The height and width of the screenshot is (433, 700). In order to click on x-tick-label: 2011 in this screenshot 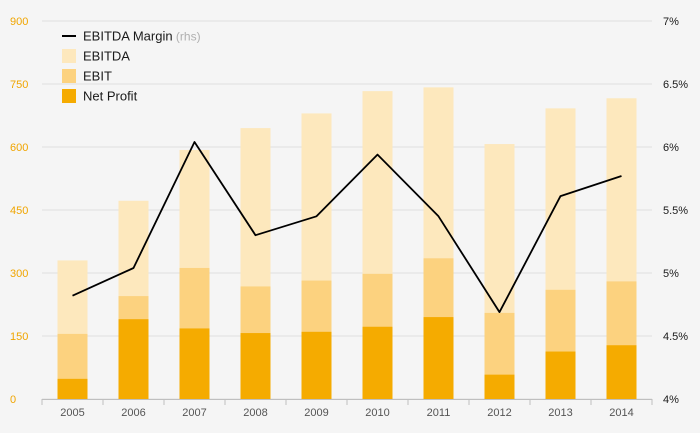, I will do `click(439, 413)`.